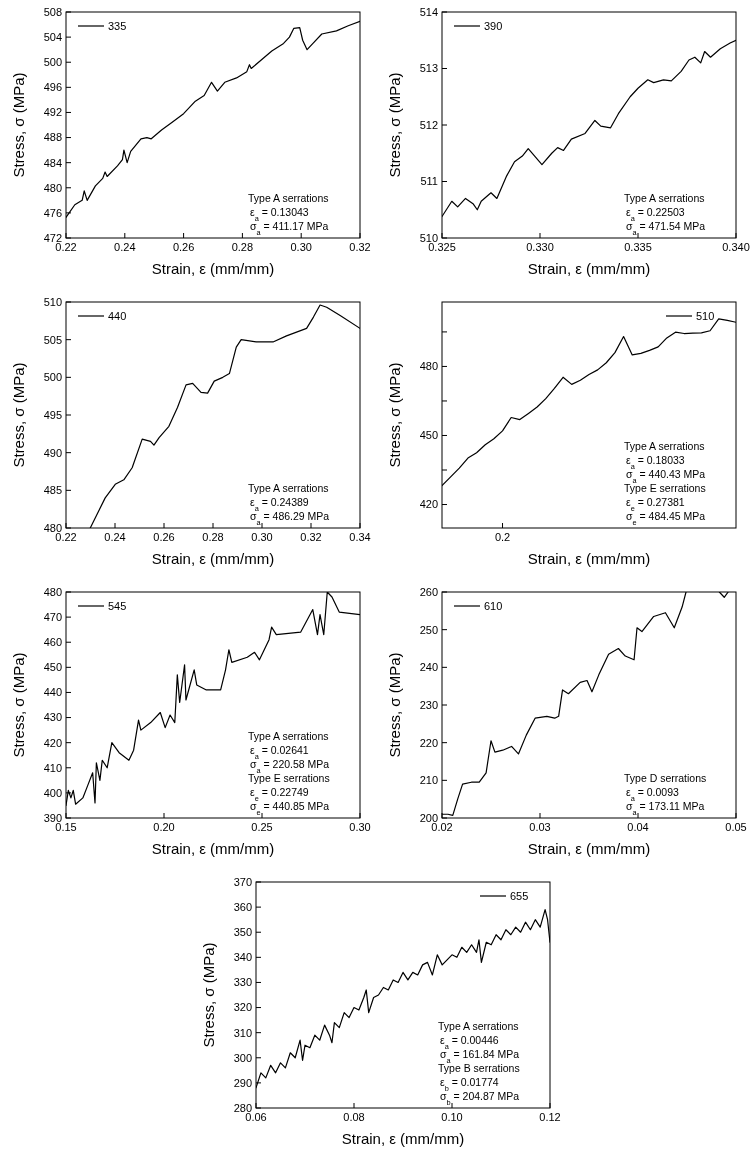  Describe the element at coordinates (290, 518) in the screenshot. I see `annotation: σ$_{a}$ = 486.29 MPa` at that location.